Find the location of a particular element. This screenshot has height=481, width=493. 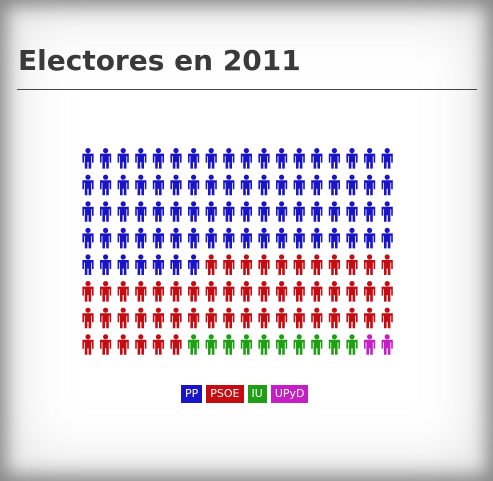

chart-title: Electores en 2011 is located at coordinates (159, 60).